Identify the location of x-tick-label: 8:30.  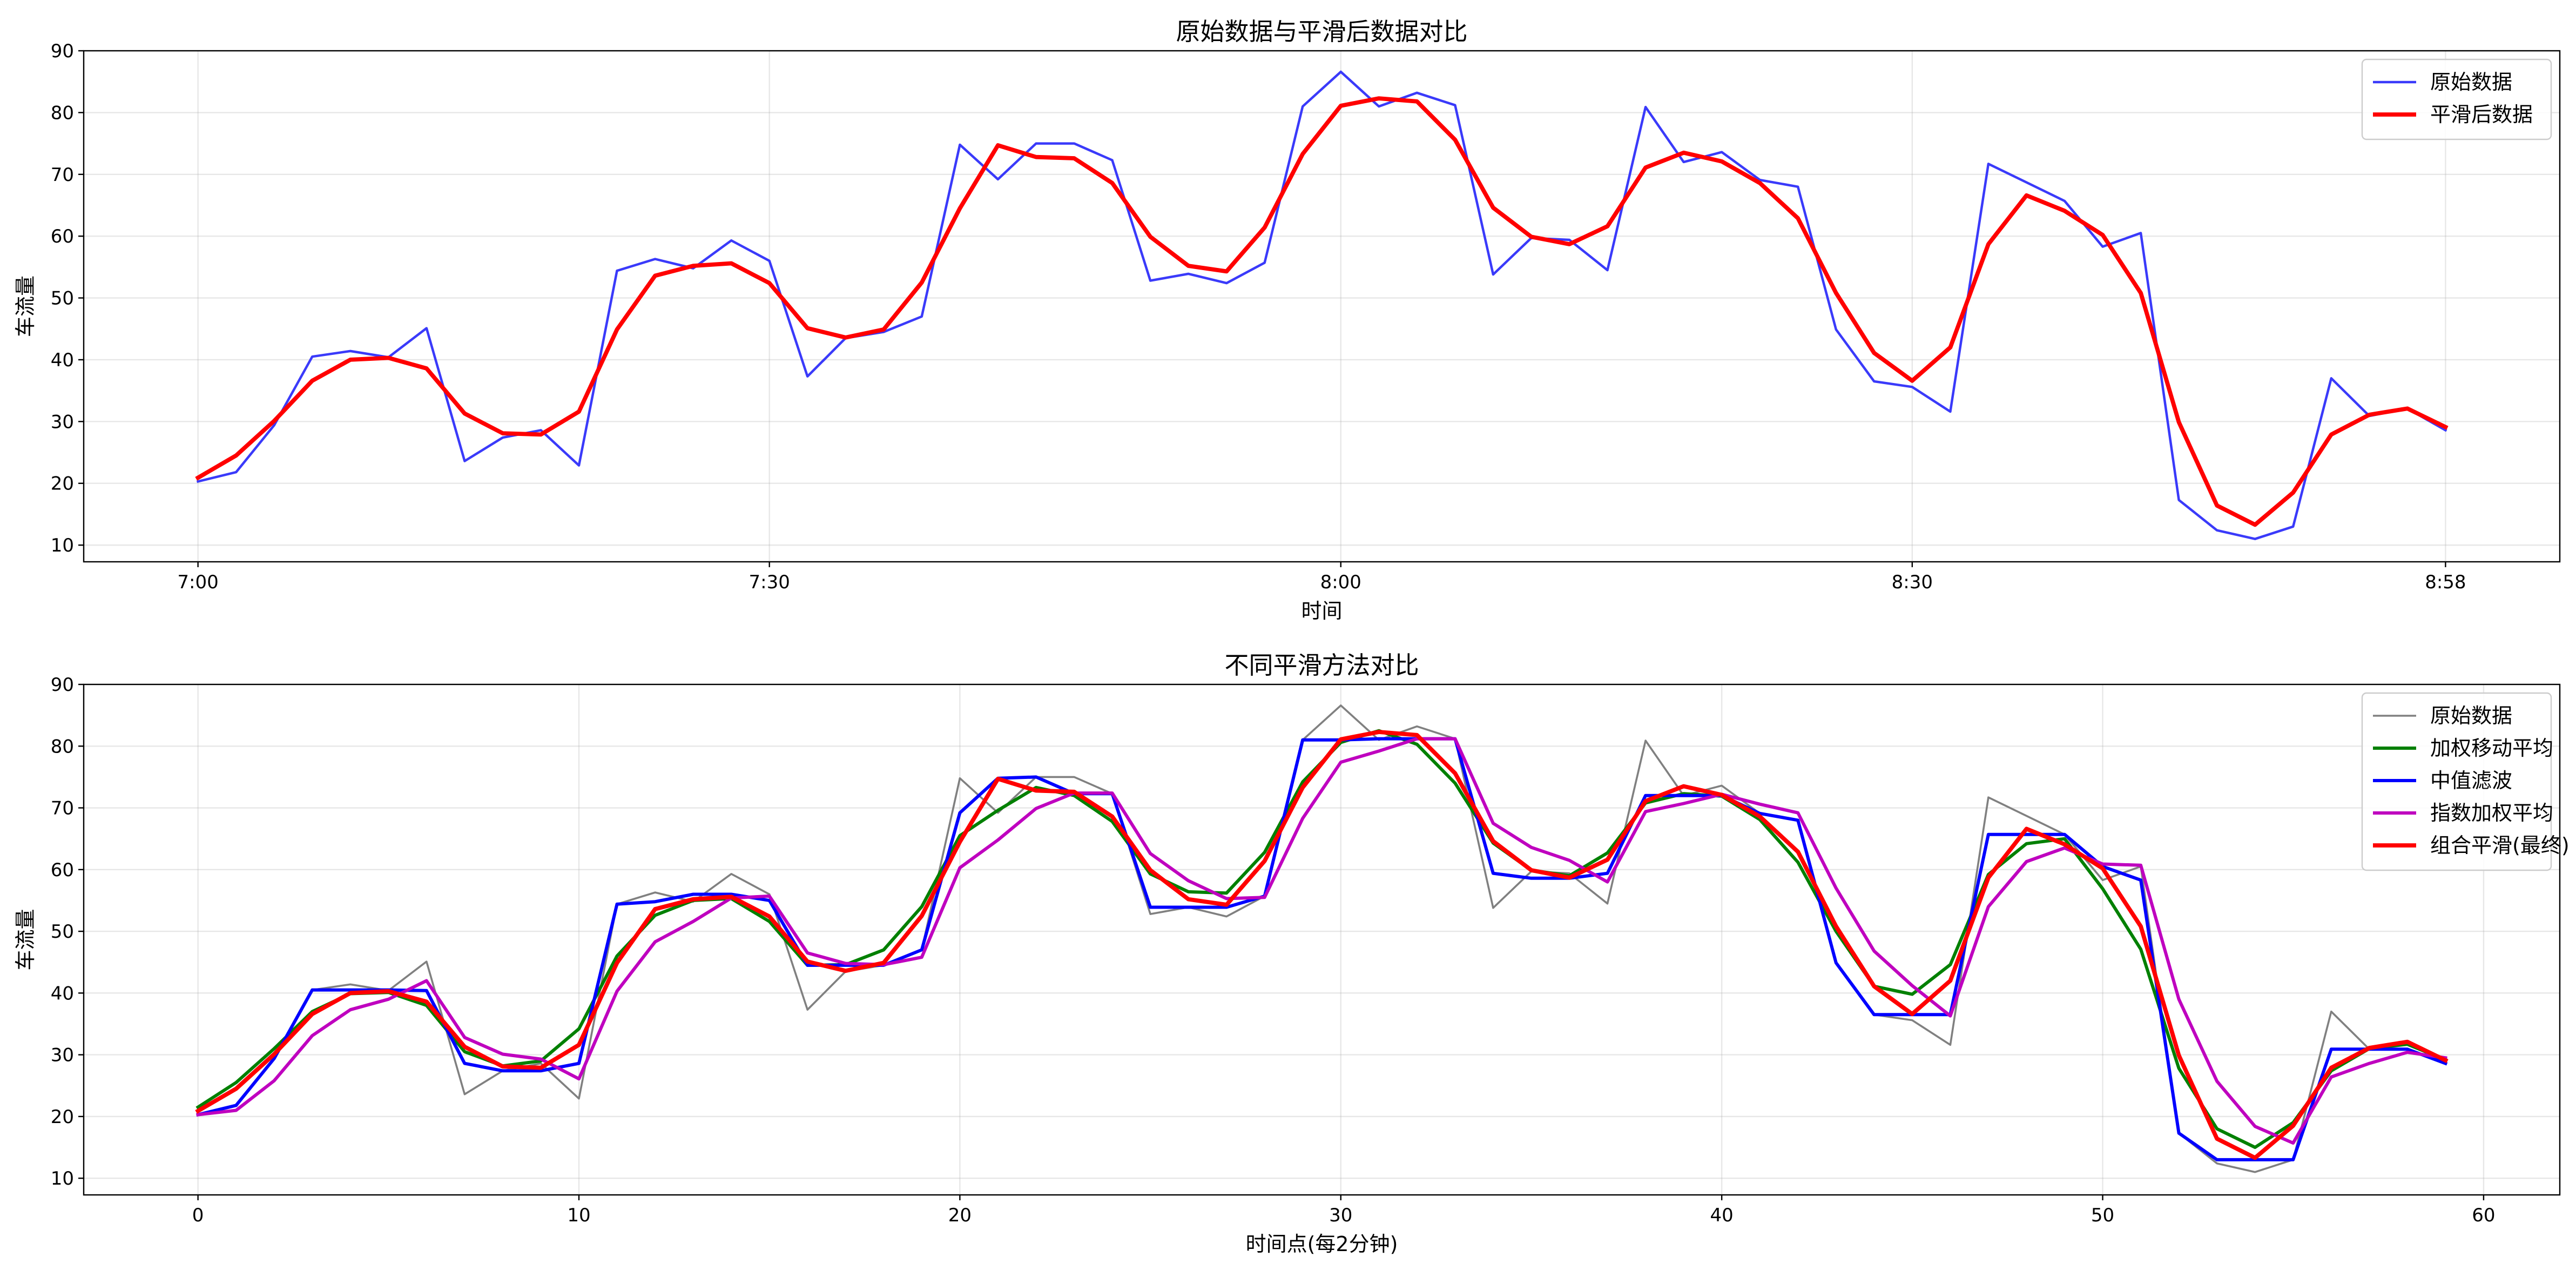
(1912, 582).